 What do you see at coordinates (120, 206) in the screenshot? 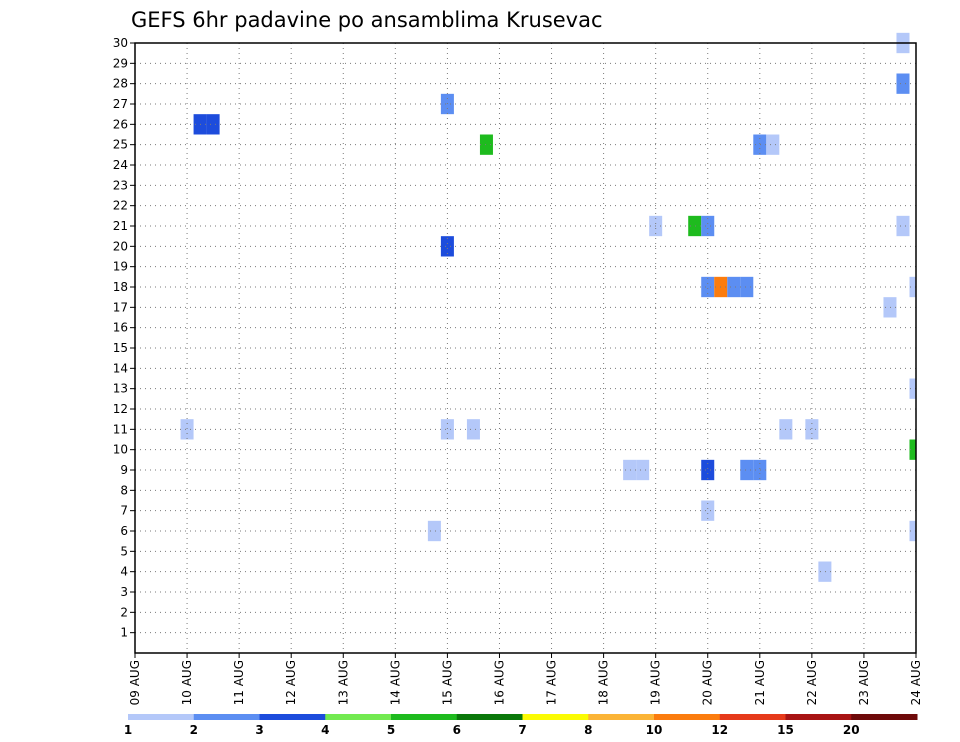
I see `y-tick-label: 22` at bounding box center [120, 206].